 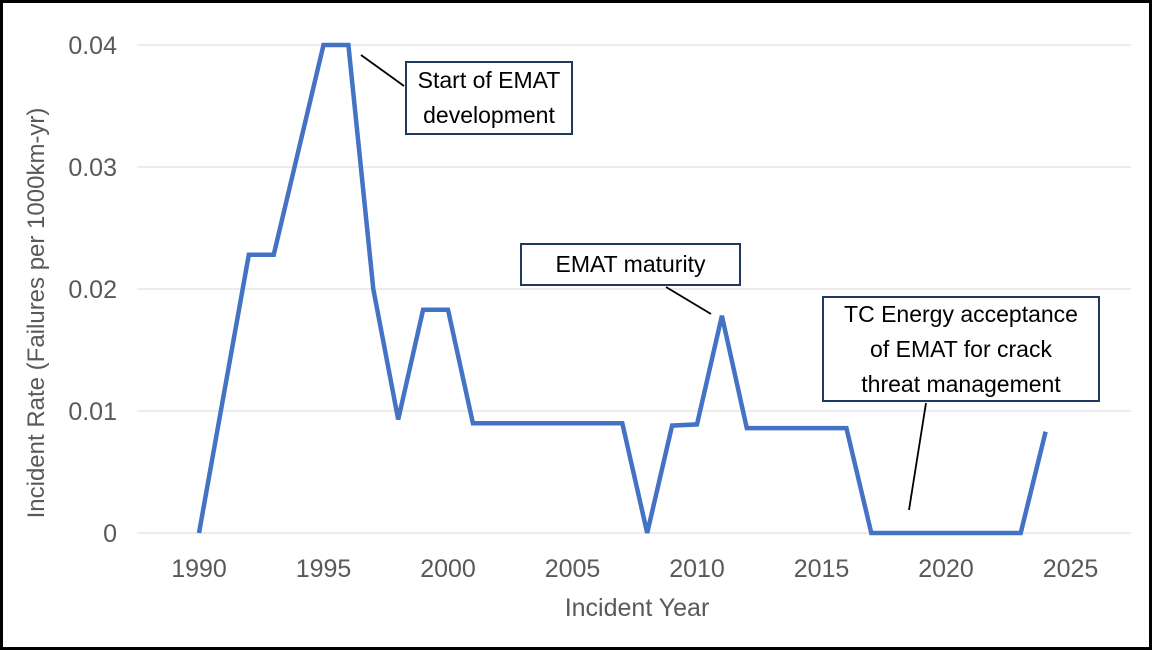 I want to click on x-tick-label: 2020, so click(x=946, y=569).